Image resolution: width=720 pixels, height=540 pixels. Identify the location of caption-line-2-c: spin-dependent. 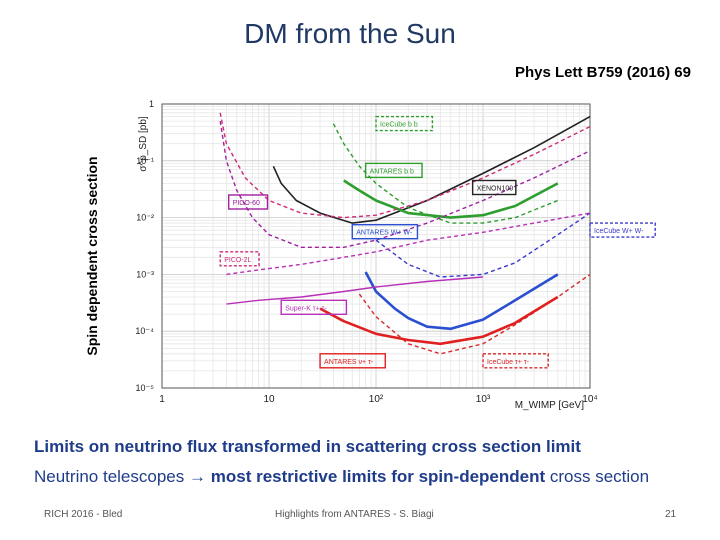
(482, 476).